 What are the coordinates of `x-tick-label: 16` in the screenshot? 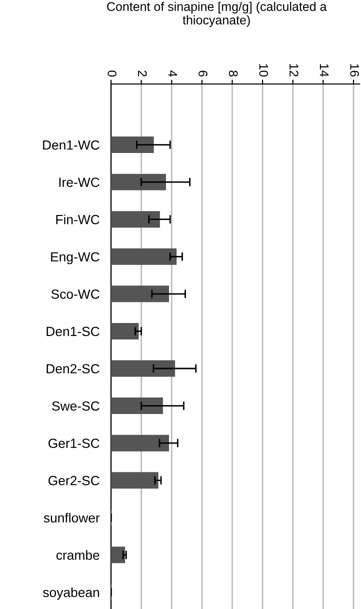 It's located at (354, 70).